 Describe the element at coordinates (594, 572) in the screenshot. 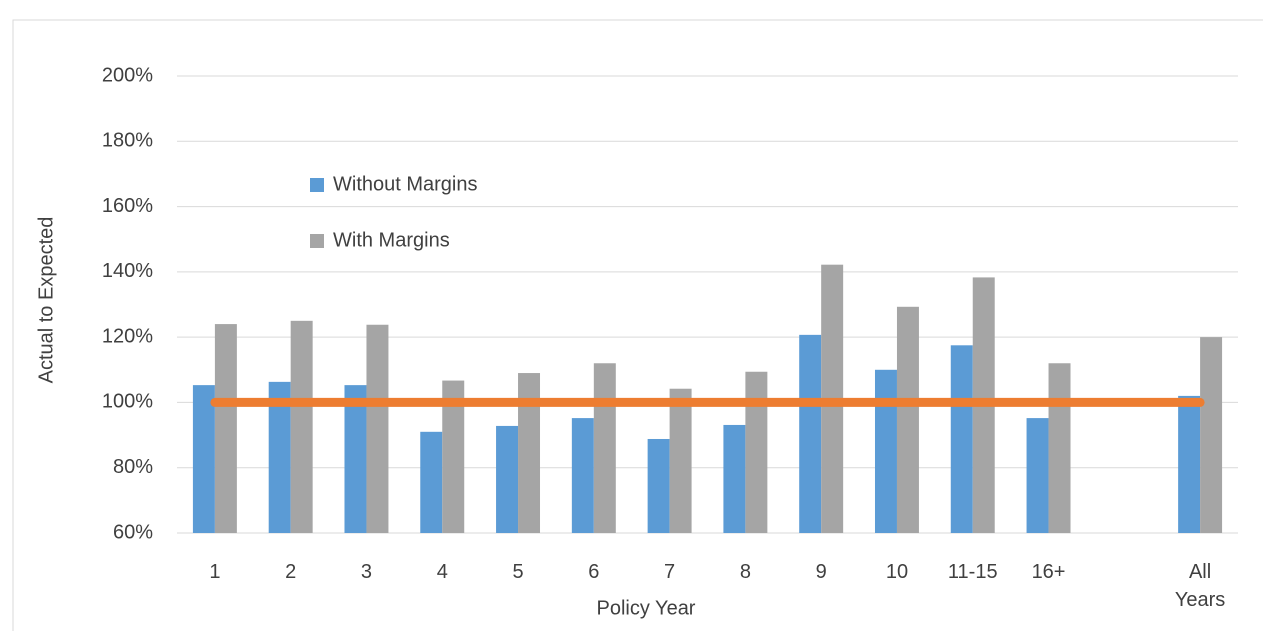

I see `x-tick-label: 6` at that location.